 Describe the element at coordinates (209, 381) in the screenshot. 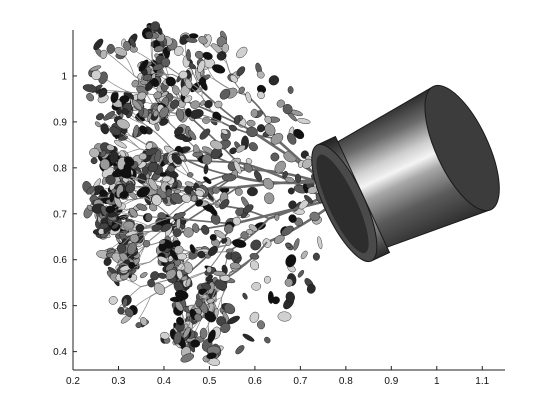

I see `x-tick-label: 0.5` at that location.